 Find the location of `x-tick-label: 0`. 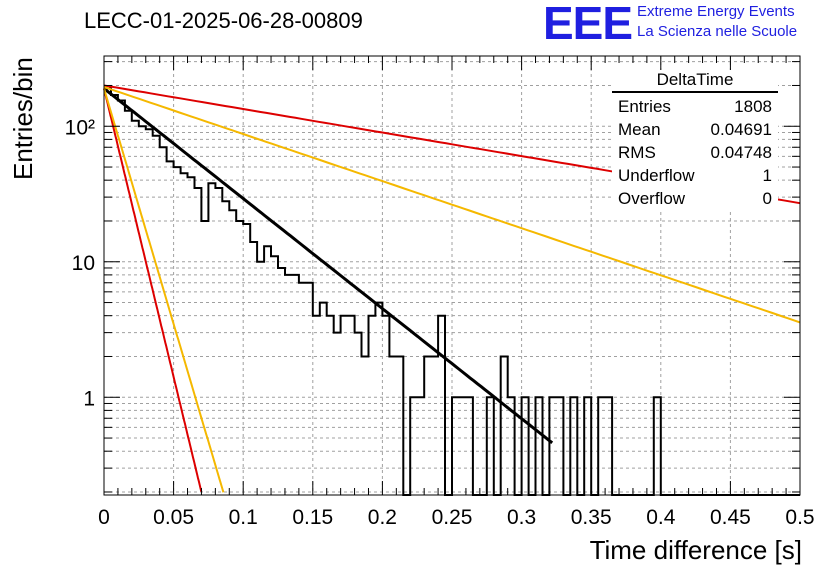

x-tick-label: 0 is located at coordinates (104, 517).